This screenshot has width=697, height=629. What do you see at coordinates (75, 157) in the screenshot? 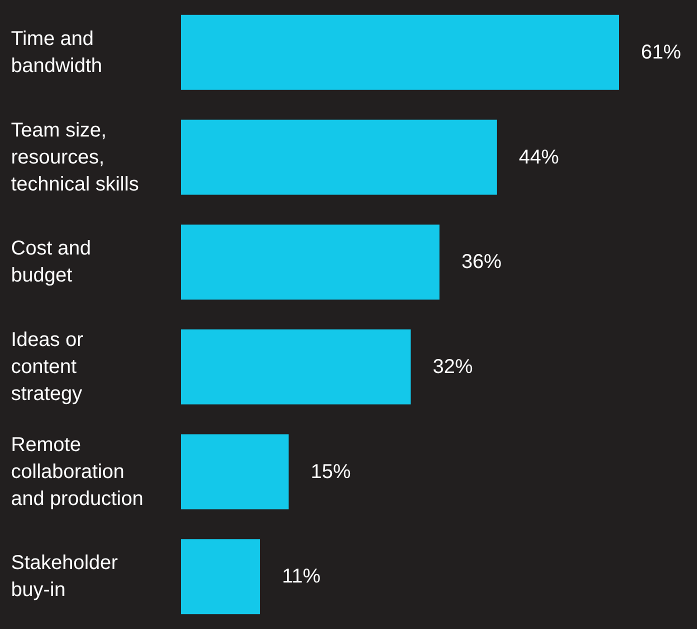
I see `y-tick-label: Team size, resources, technical skills` at bounding box center [75, 157].